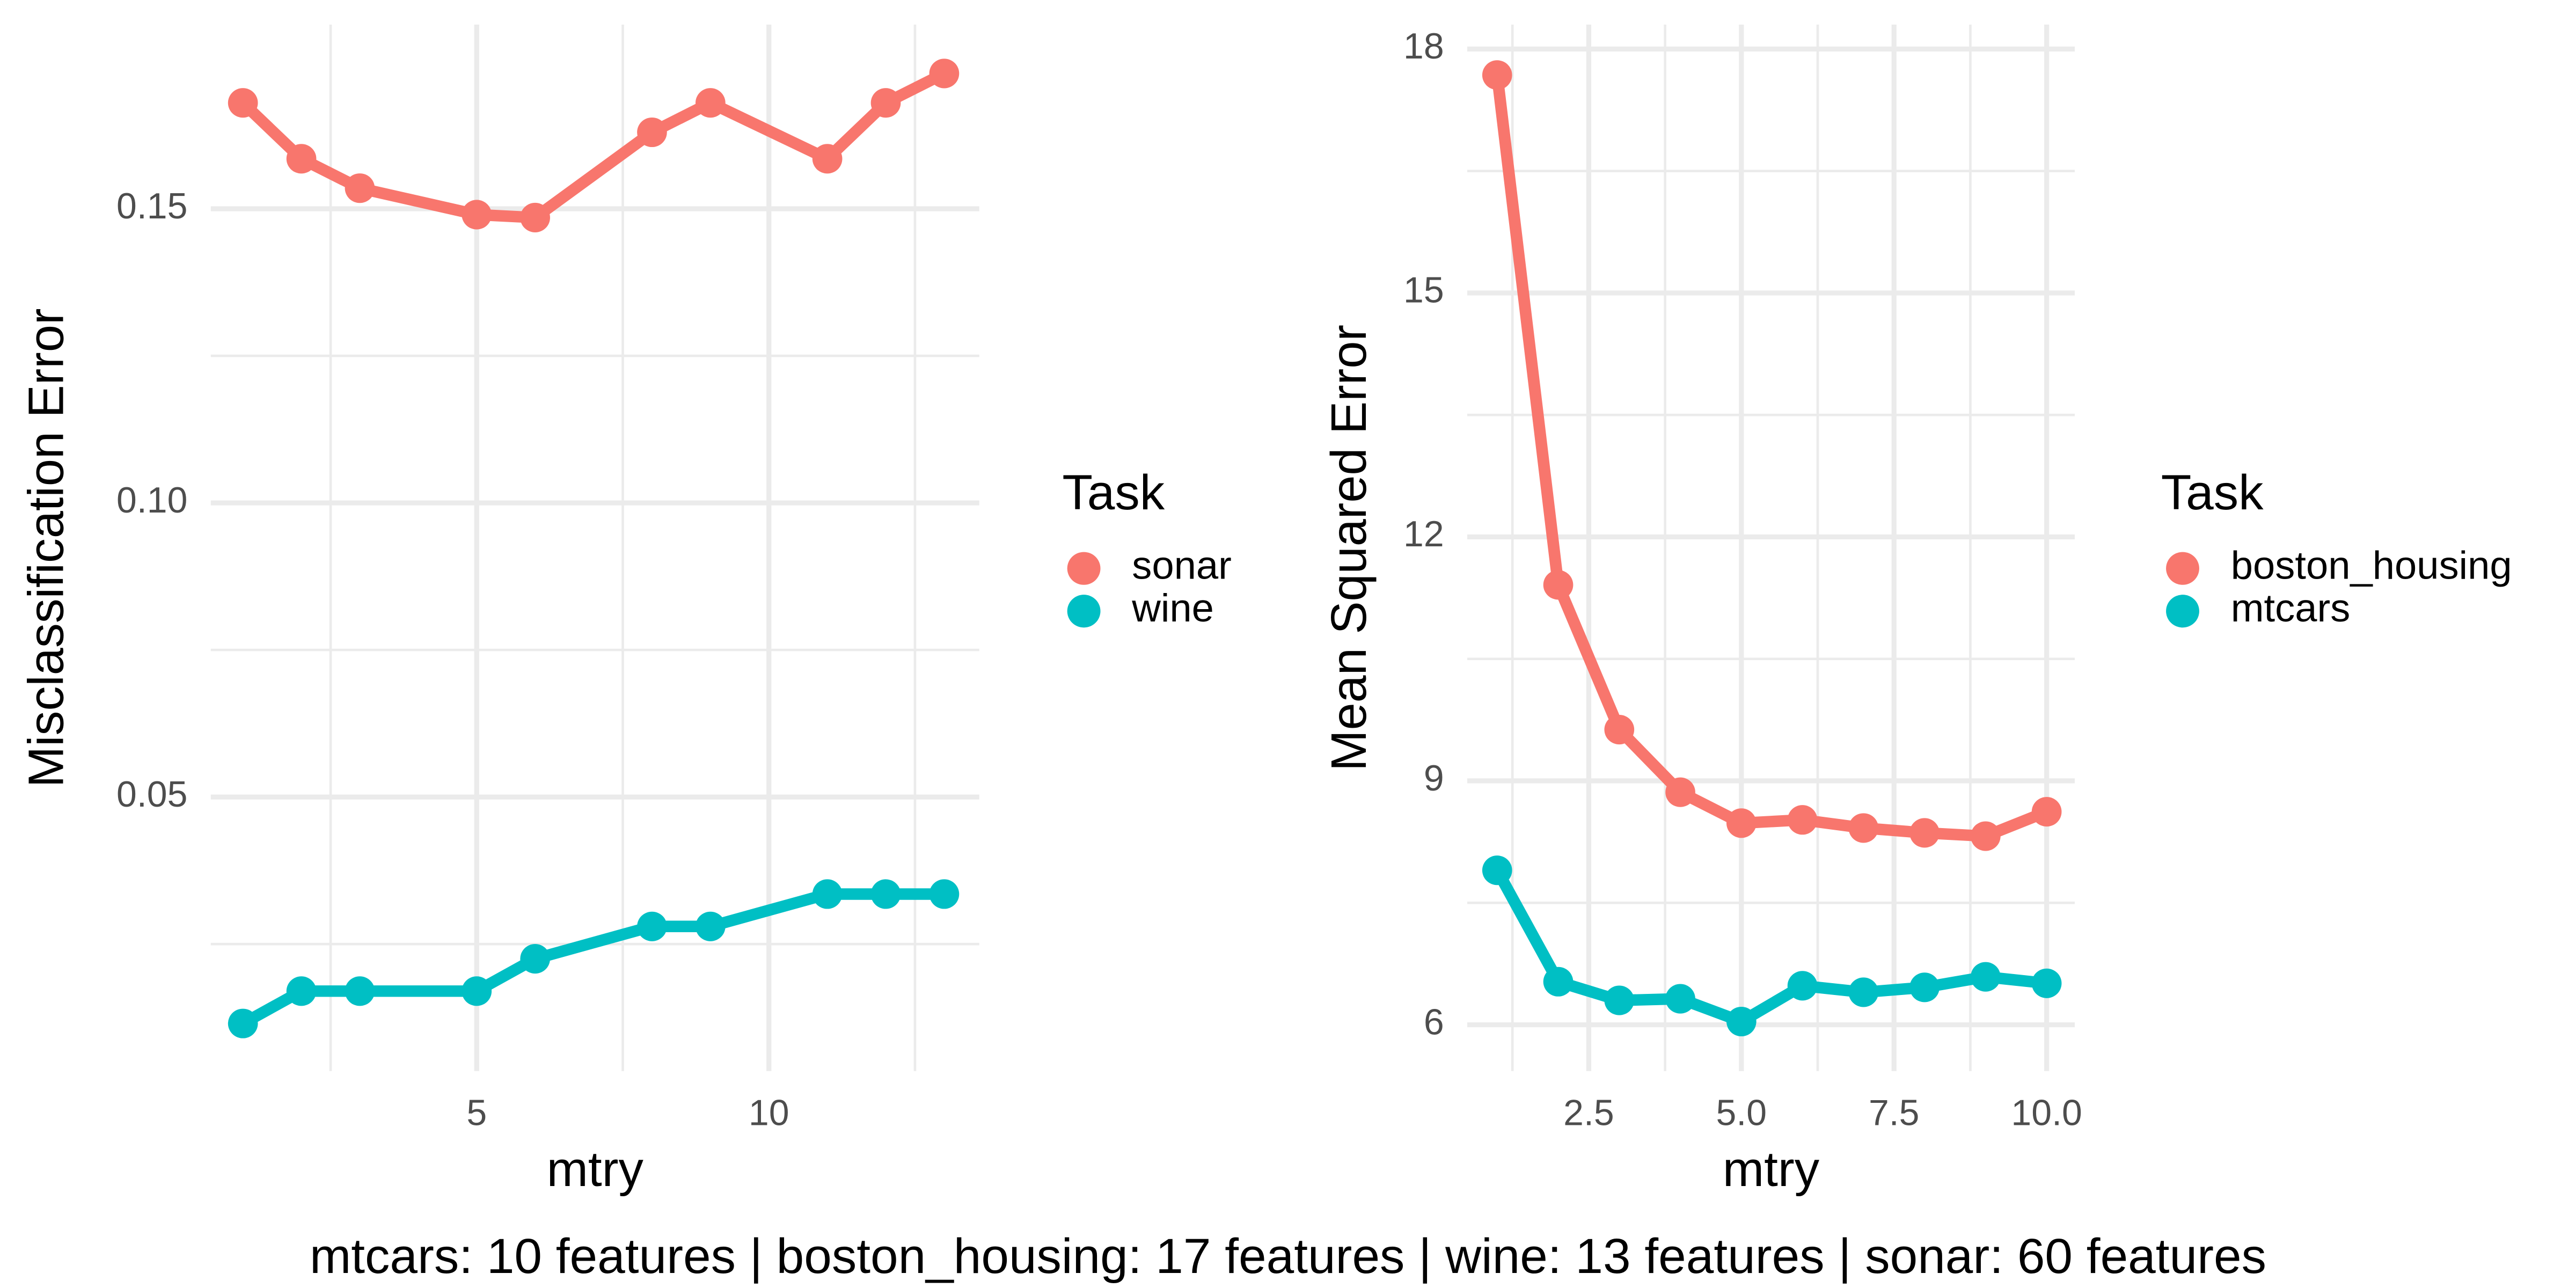 The height and width of the screenshot is (1288, 2576). I want to click on x-tick-label: 2.5, so click(1588, 1113).